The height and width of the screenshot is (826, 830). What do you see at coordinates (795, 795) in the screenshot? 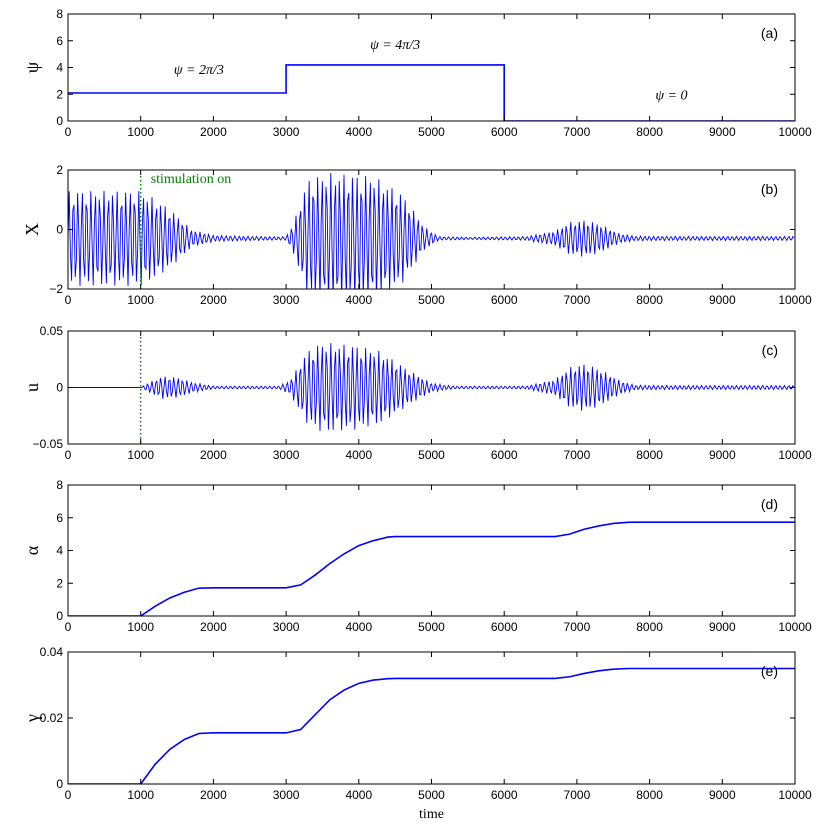
I see `x-tick-label-e-10: 10000` at bounding box center [795, 795].